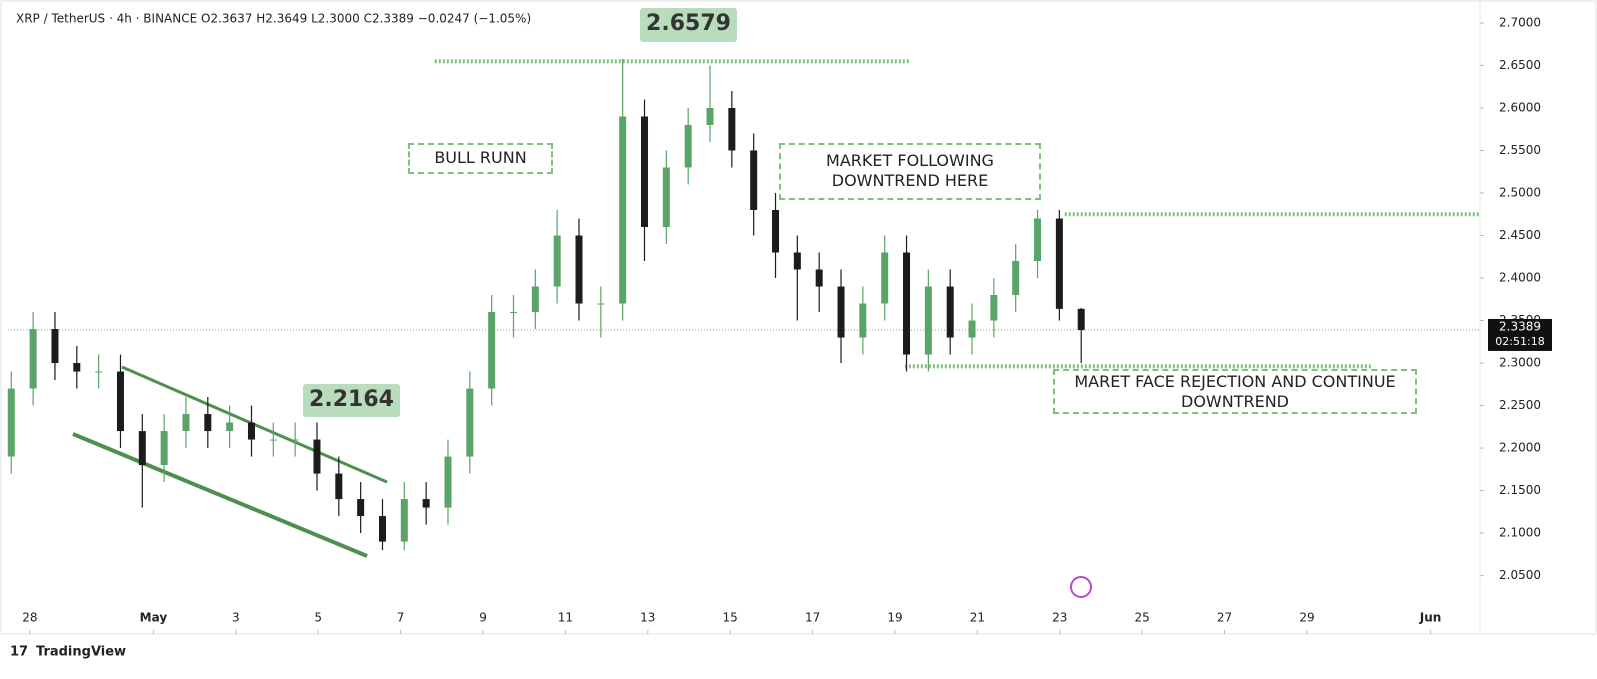 Image resolution: width=1597 pixels, height=679 pixels. I want to click on brand-logo: 17, so click(19, 652).